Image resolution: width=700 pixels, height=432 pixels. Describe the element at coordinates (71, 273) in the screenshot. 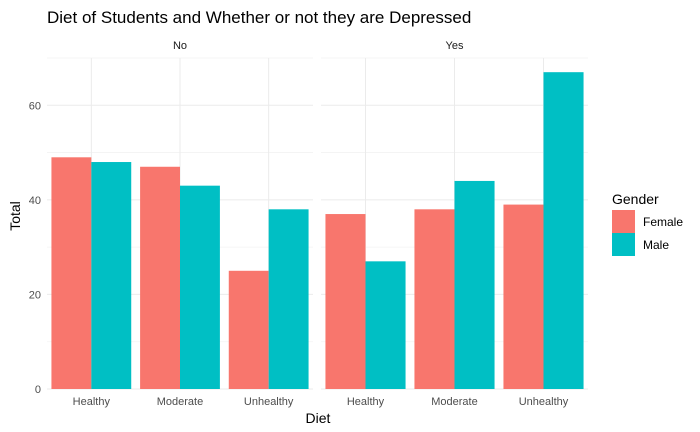

I see `bar-no-healthy-female` at that location.